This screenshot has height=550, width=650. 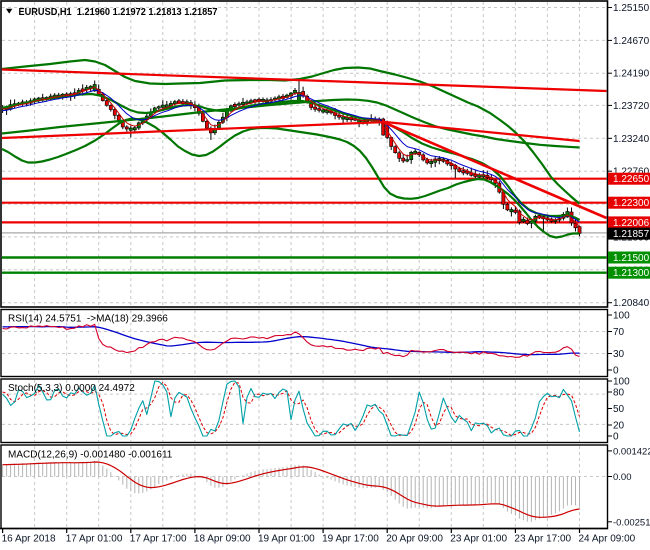 I want to click on svg-text: 20 Apr 09:00, so click(x=414, y=539).